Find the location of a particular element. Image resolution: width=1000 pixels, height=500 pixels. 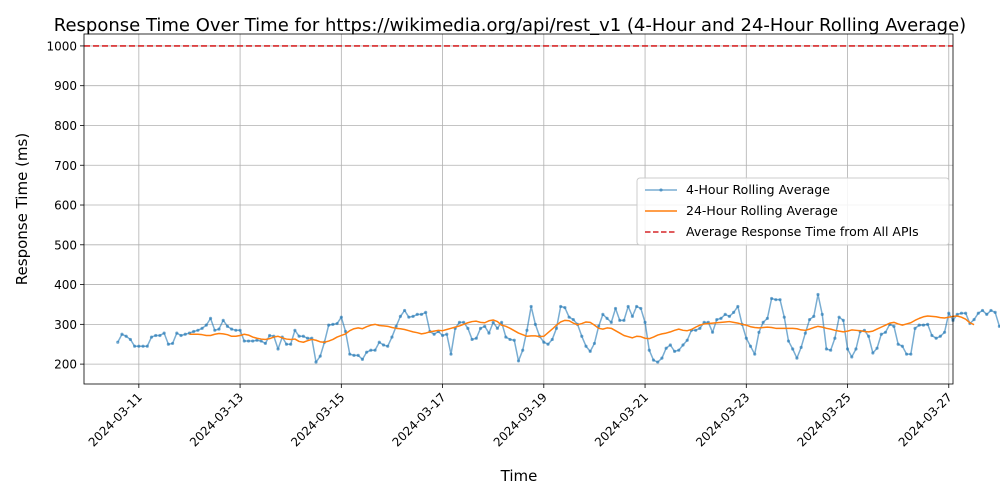

x-axis-title: Time is located at coordinates (519, 476).